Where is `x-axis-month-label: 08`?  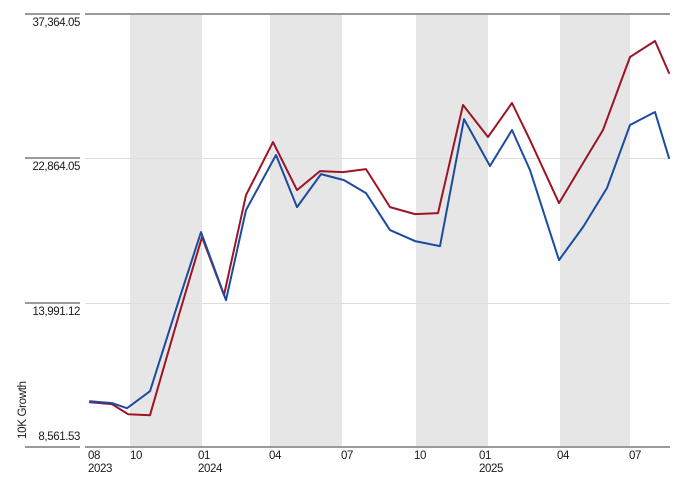 x-axis-month-label: 08 is located at coordinates (94, 456).